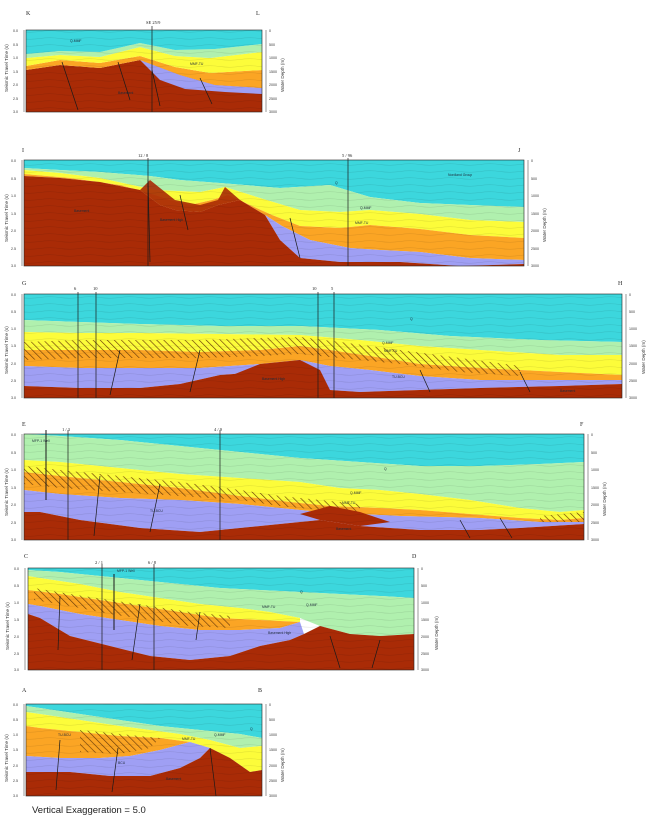 Image resolution: width=651 pixels, height=830 pixels. Describe the element at coordinates (95, 288) in the screenshot. I see `well-label-2: 10` at that location.